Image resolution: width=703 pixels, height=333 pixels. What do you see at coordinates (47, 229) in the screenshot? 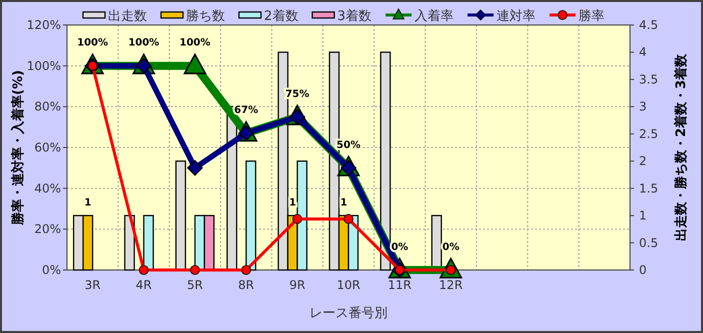
I see `y-tick-label: 20%` at bounding box center [47, 229].